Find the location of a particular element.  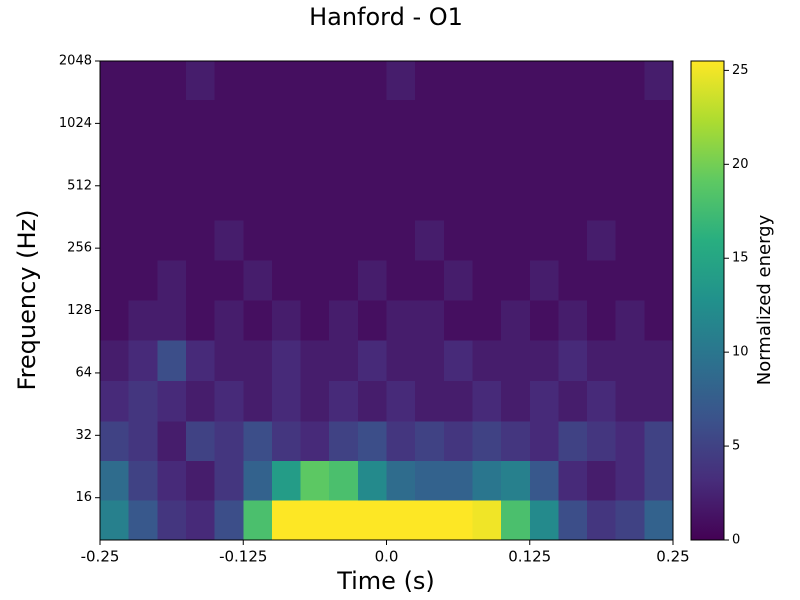

x-tick-label: -0.25 is located at coordinates (100, 557).